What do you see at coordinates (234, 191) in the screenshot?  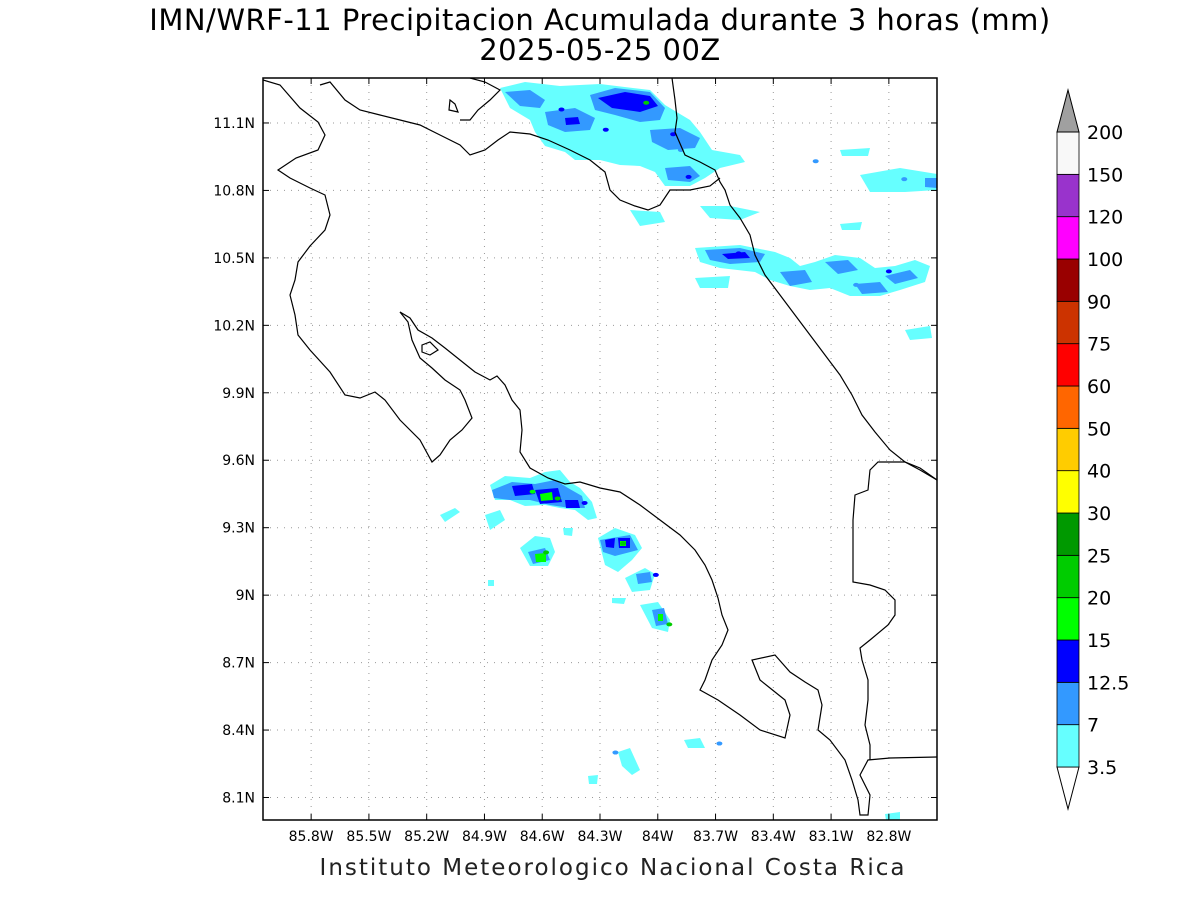 I see `y-tick-label: 10.8N` at bounding box center [234, 191].